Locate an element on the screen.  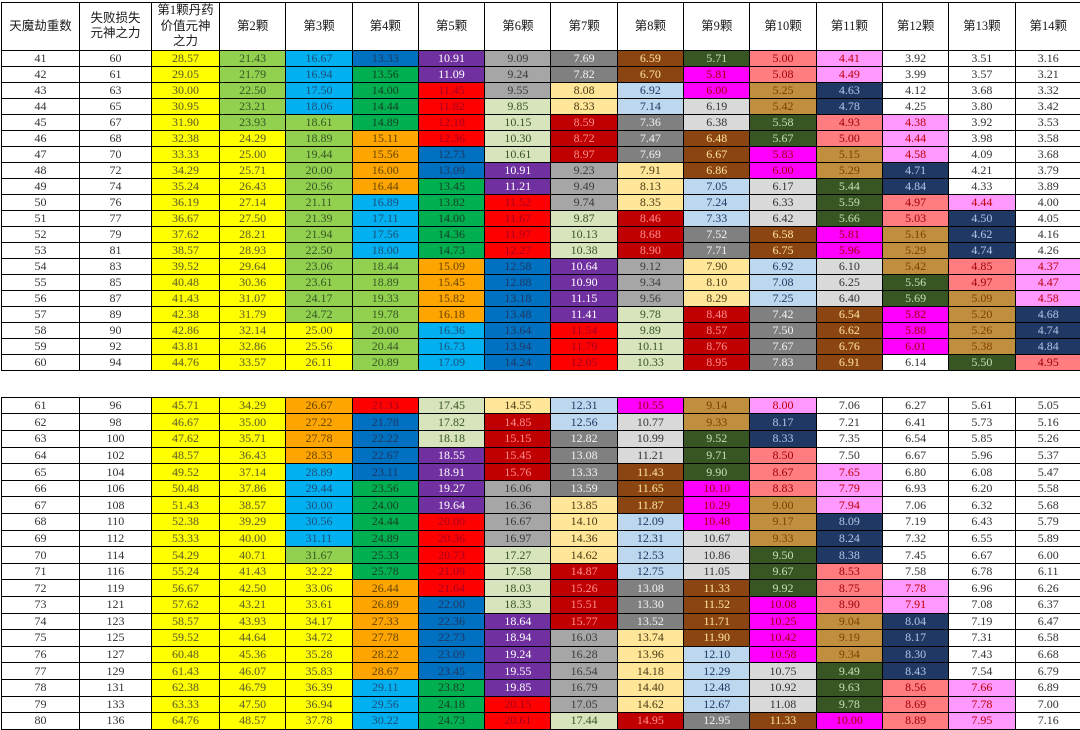
pill-3-value-cell: 21.11 is located at coordinates (319, 202).